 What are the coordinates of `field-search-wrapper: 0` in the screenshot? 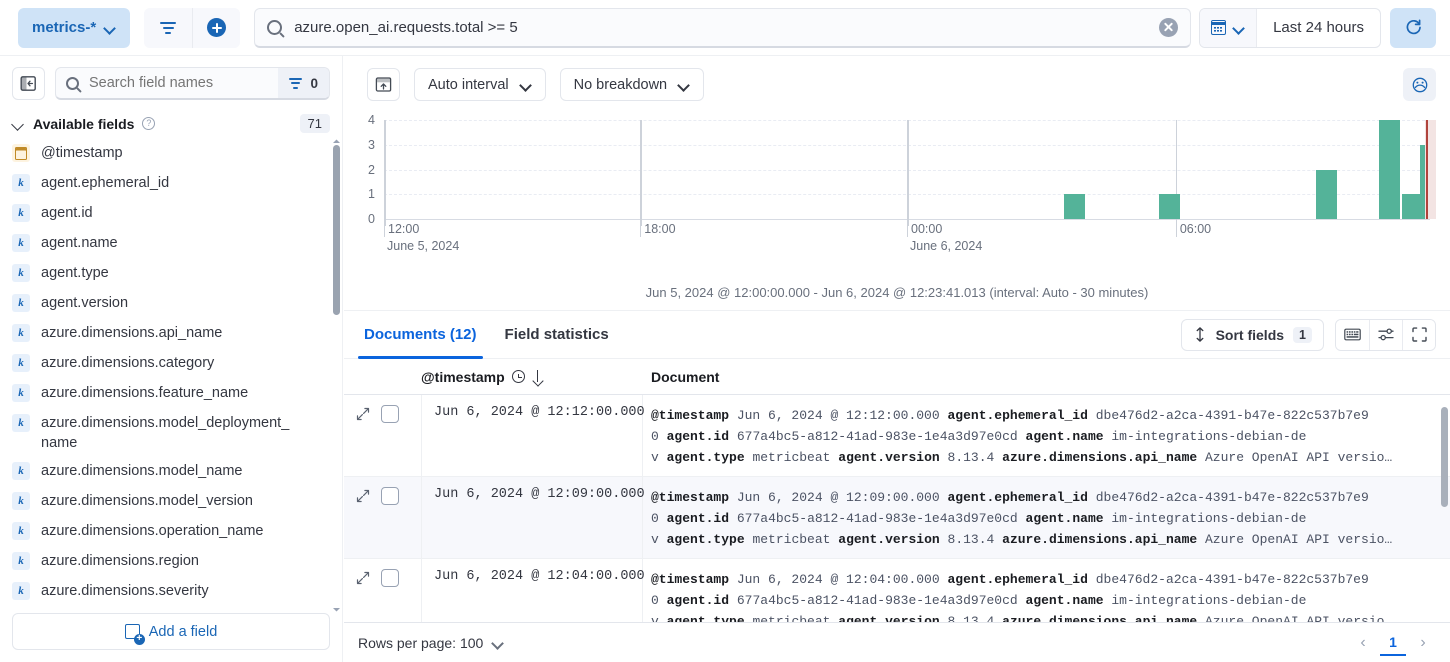 It's located at (192, 83).